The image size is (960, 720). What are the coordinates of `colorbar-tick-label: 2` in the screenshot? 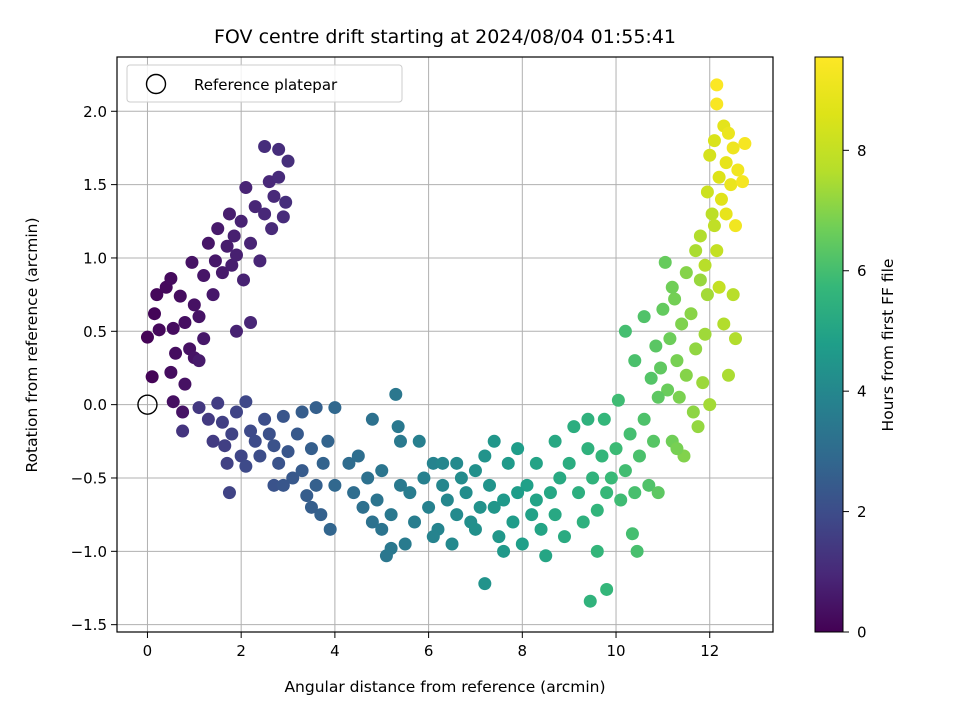 It's located at (862, 512).